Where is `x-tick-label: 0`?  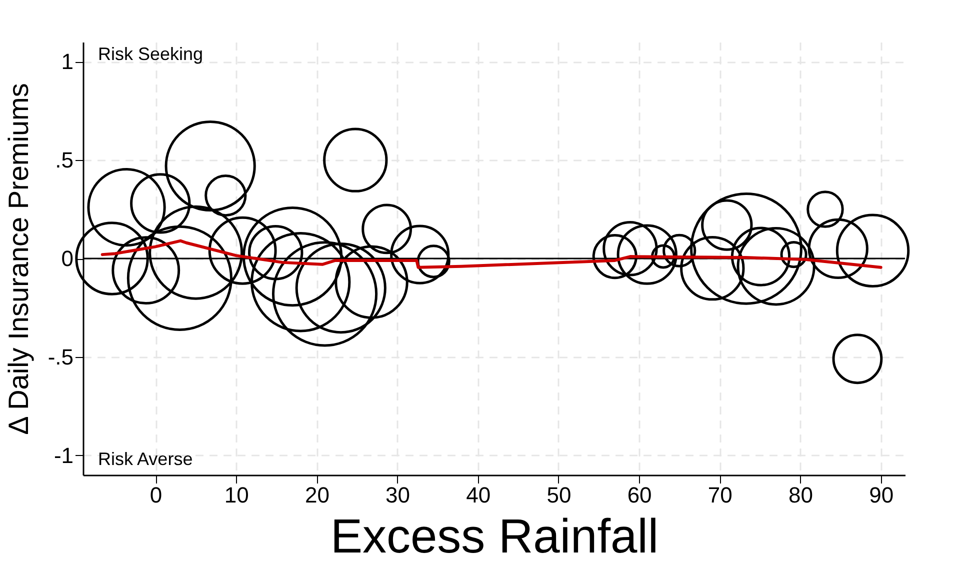
x-tick-label: 0 is located at coordinates (156, 495).